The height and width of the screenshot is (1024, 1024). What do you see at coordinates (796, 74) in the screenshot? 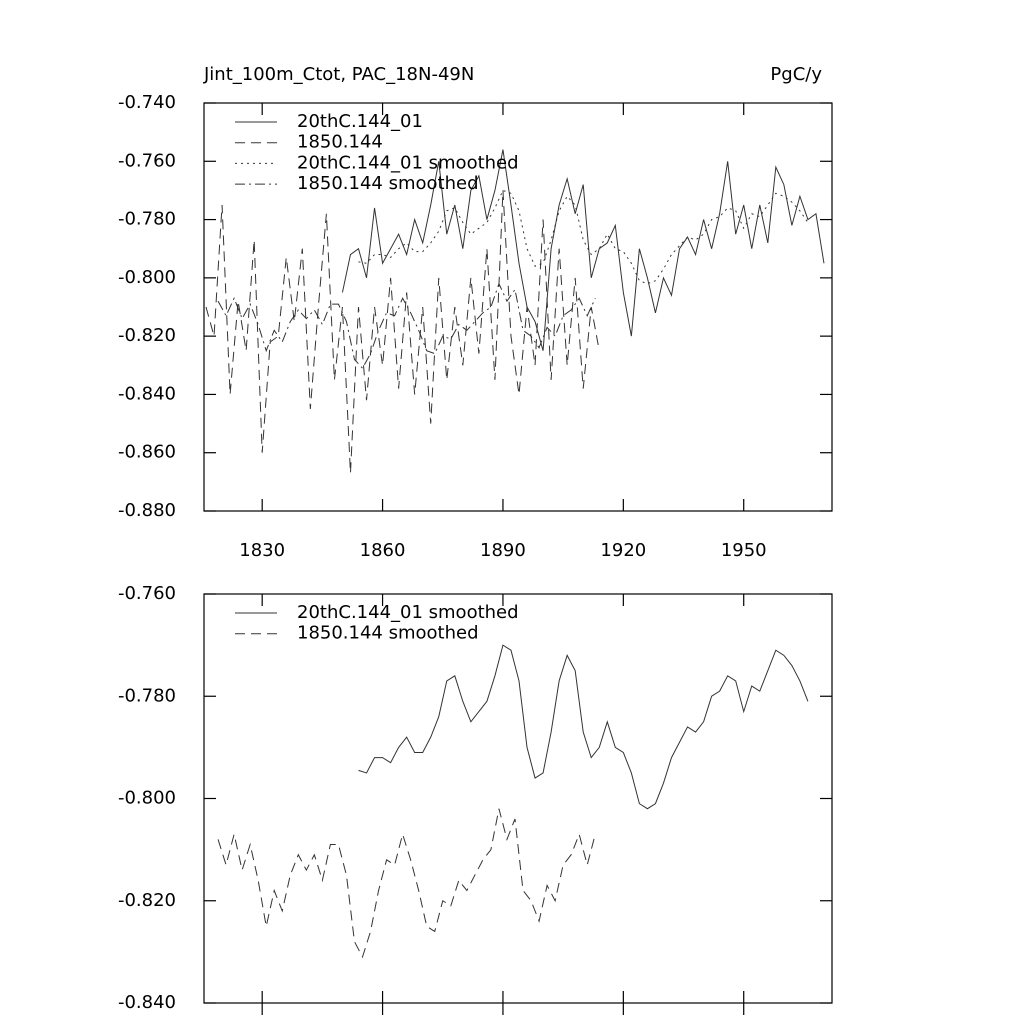
I see `units-label: PgC/y` at bounding box center [796, 74].